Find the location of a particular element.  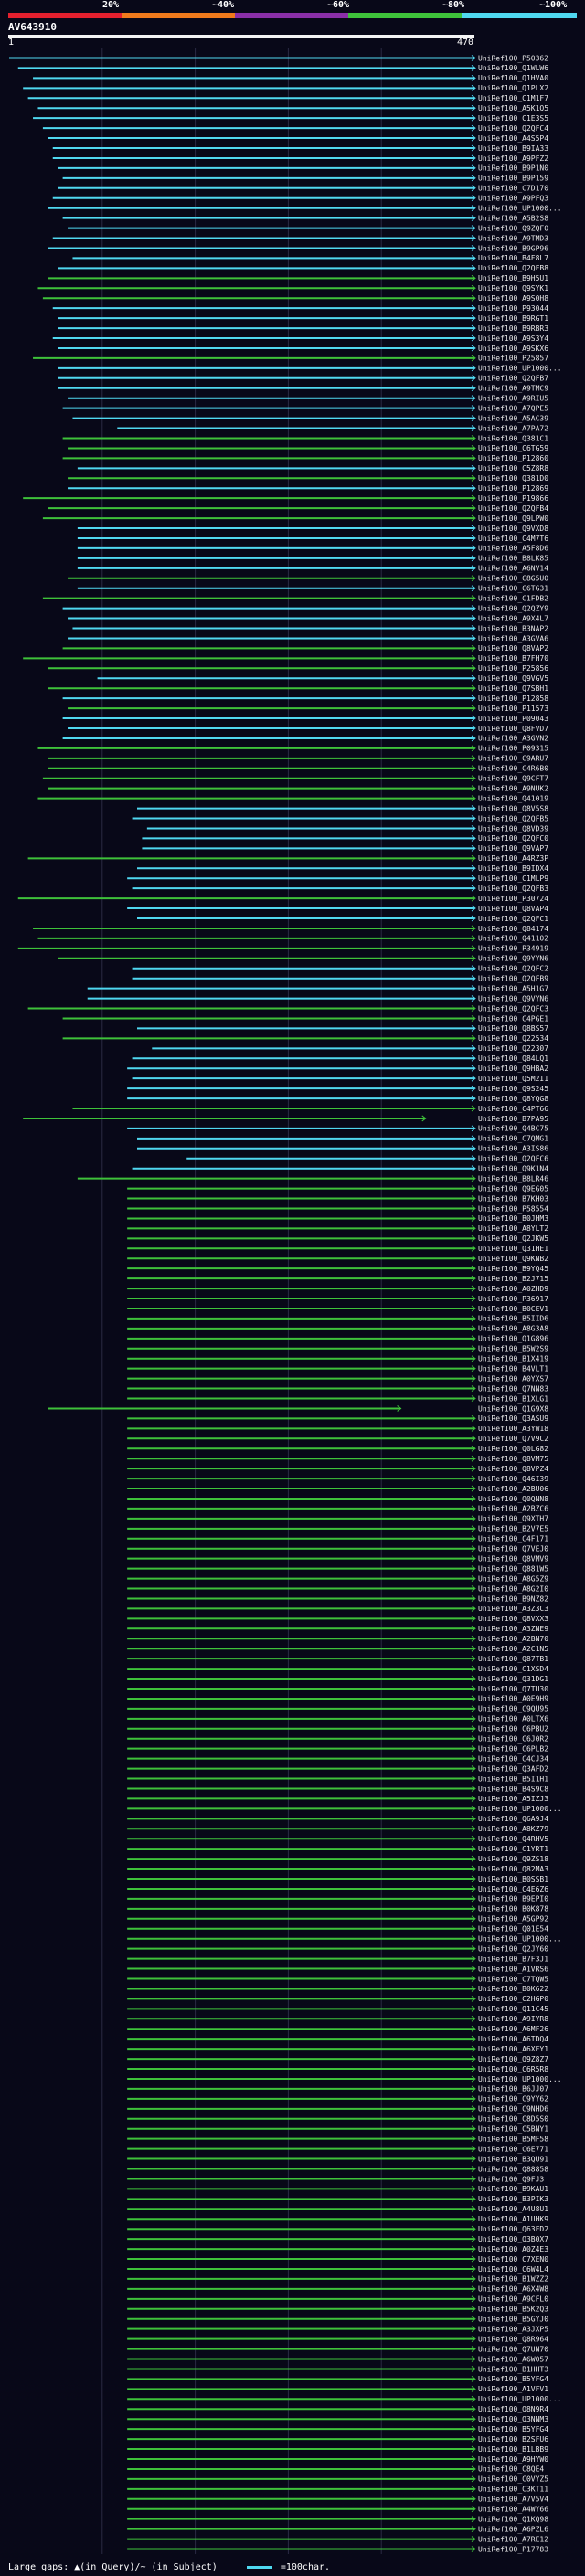

hit-label: UniRef100_B1HHT3 is located at coordinates (513, 2369).